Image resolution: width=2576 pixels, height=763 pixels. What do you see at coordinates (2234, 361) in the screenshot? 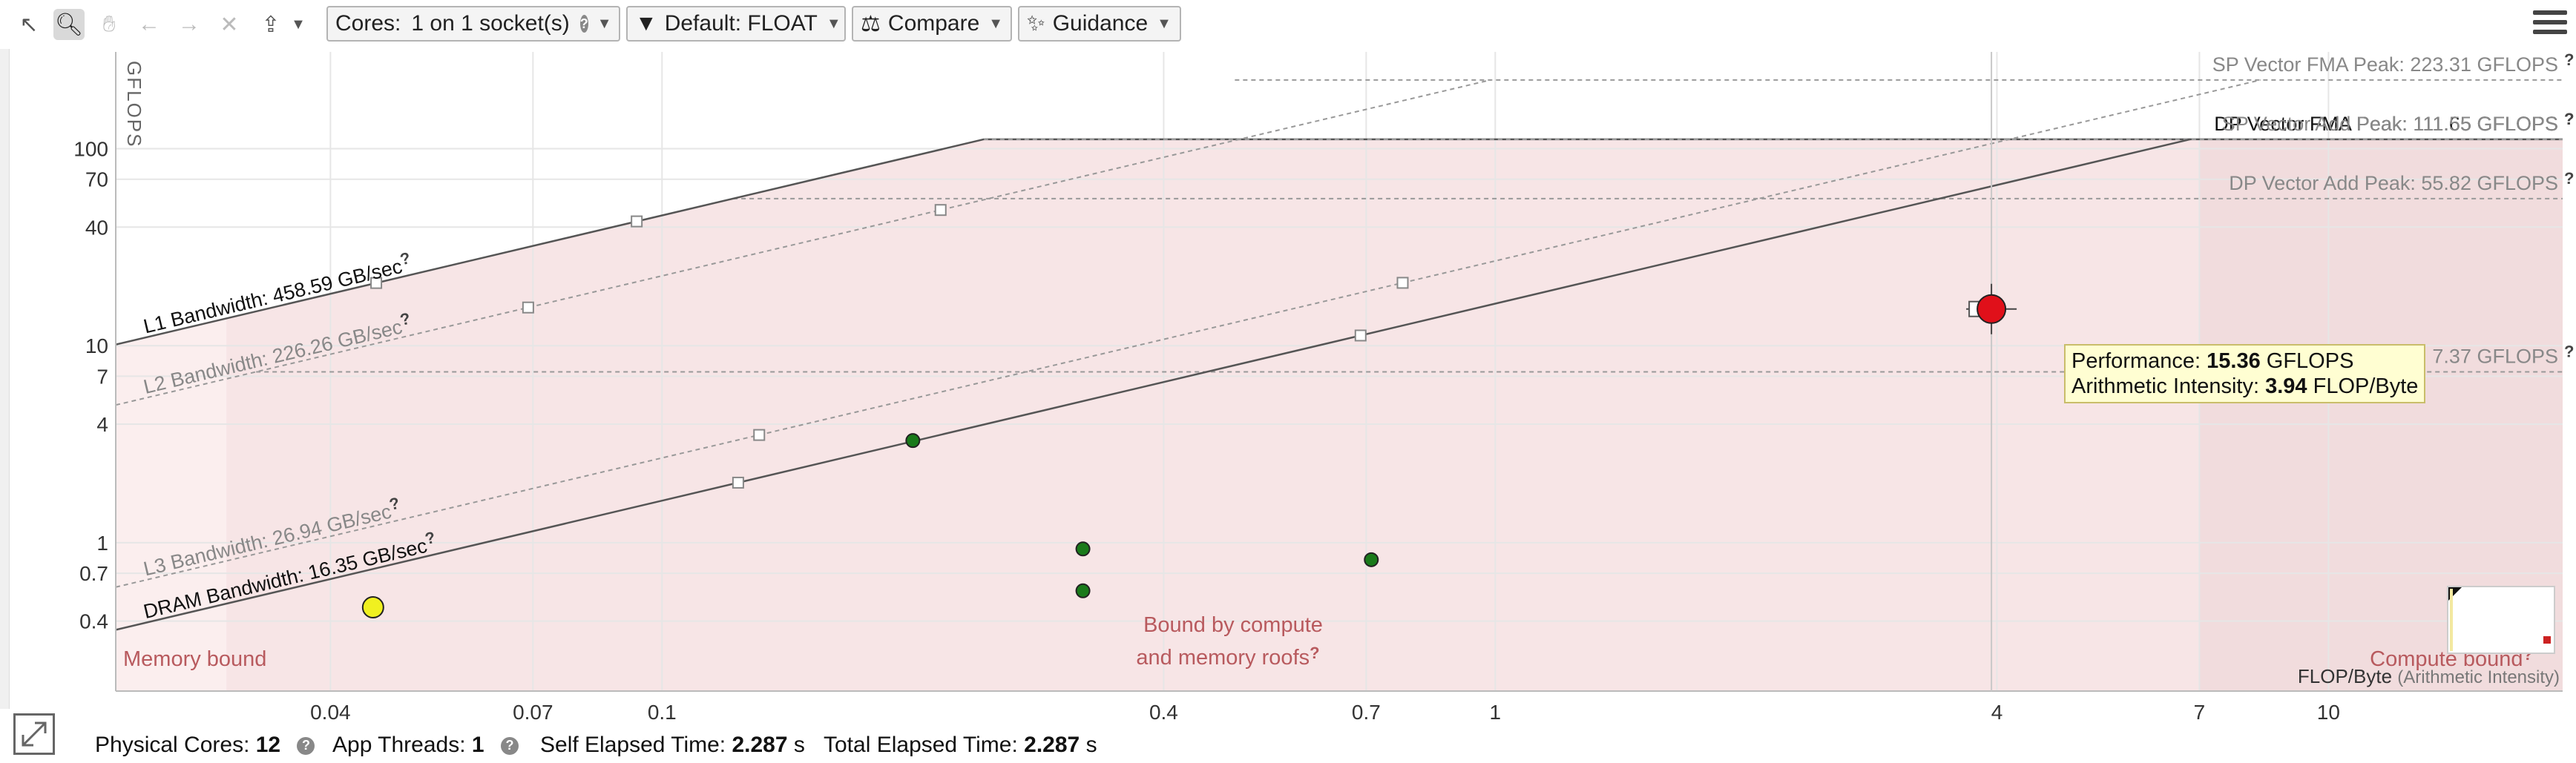
I see `tooltip-perf-value: 15.36` at bounding box center [2234, 361].